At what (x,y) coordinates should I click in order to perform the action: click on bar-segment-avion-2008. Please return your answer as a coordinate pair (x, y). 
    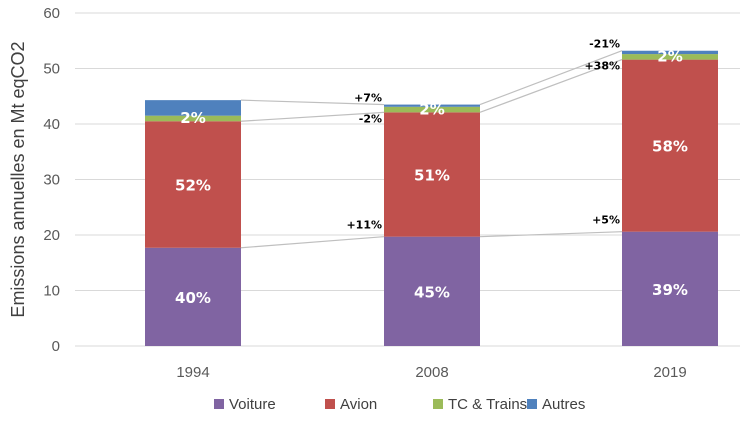
    Looking at the image, I should click on (432, 174).